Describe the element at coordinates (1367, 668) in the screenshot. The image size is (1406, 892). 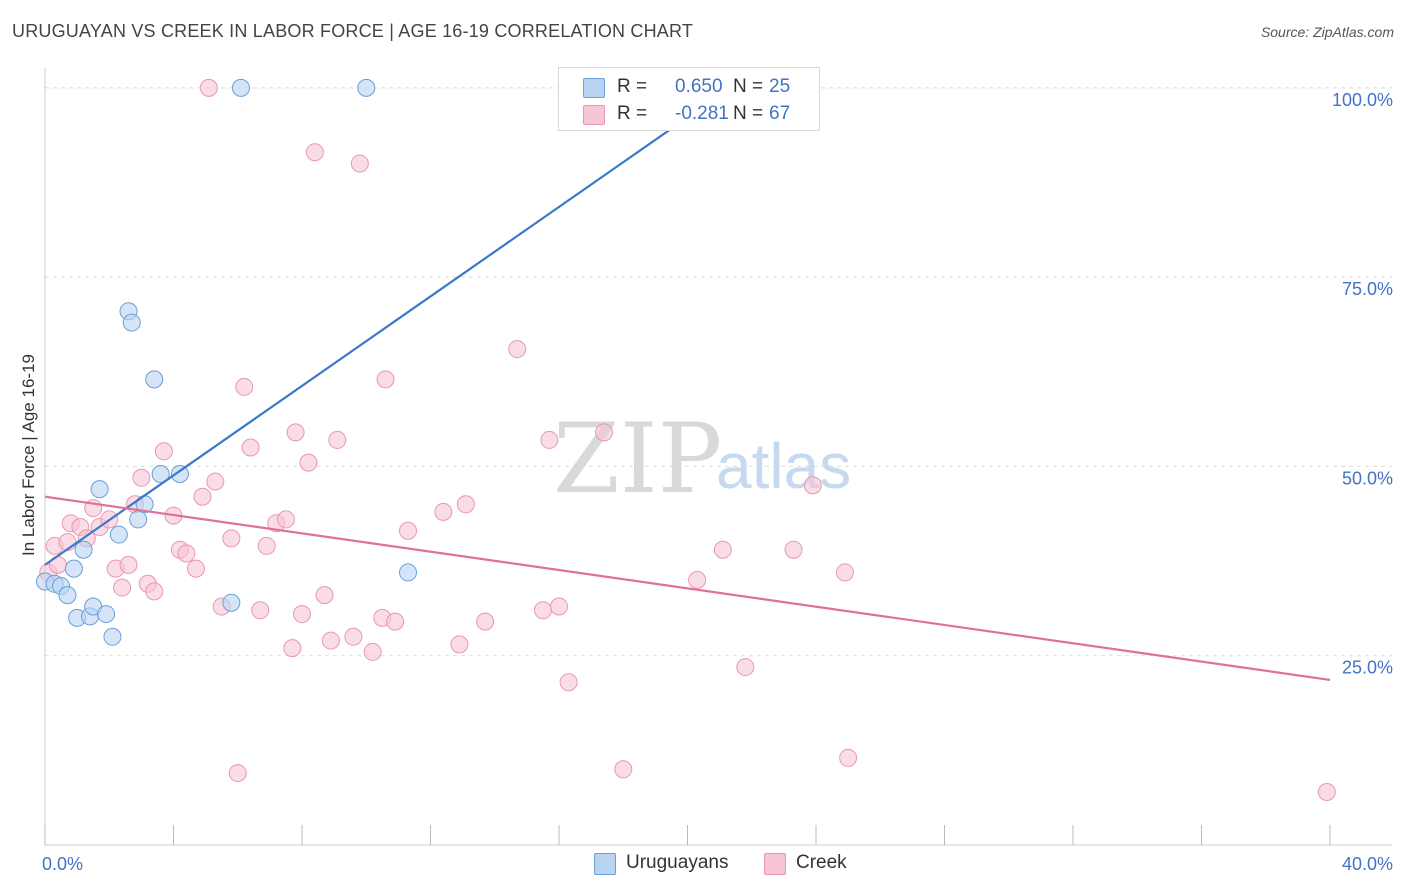
I see `y-tick-label: 25.0%` at that location.